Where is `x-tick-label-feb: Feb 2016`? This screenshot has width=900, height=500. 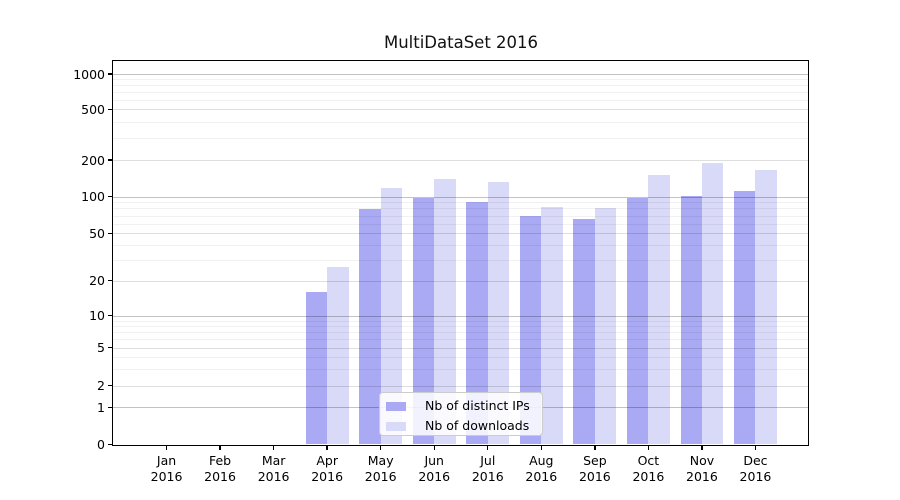 x-tick-label-feb: Feb 2016 is located at coordinates (220, 469).